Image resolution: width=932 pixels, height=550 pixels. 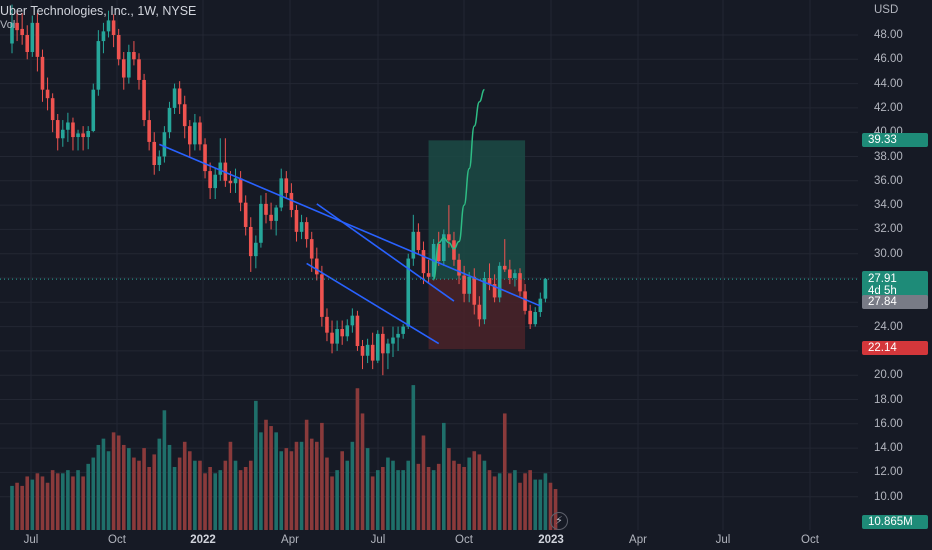 What do you see at coordinates (888, 375) in the screenshot?
I see `price-tick-label: 20.00` at bounding box center [888, 375].